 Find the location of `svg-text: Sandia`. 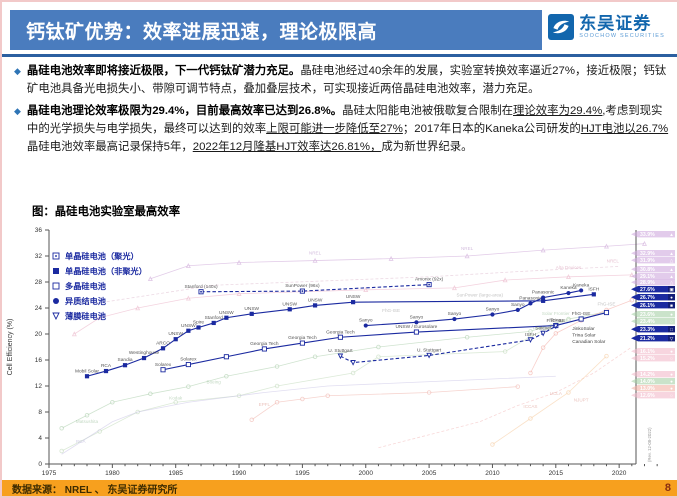

svg-text: Sandia is located at coordinates (125, 360).